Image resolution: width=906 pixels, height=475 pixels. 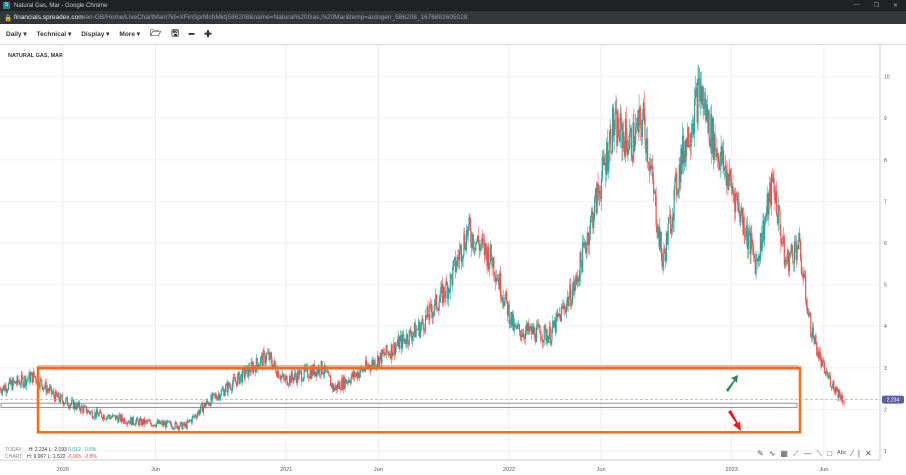 I want to click on menu-technical: Technical, so click(x=54, y=34).